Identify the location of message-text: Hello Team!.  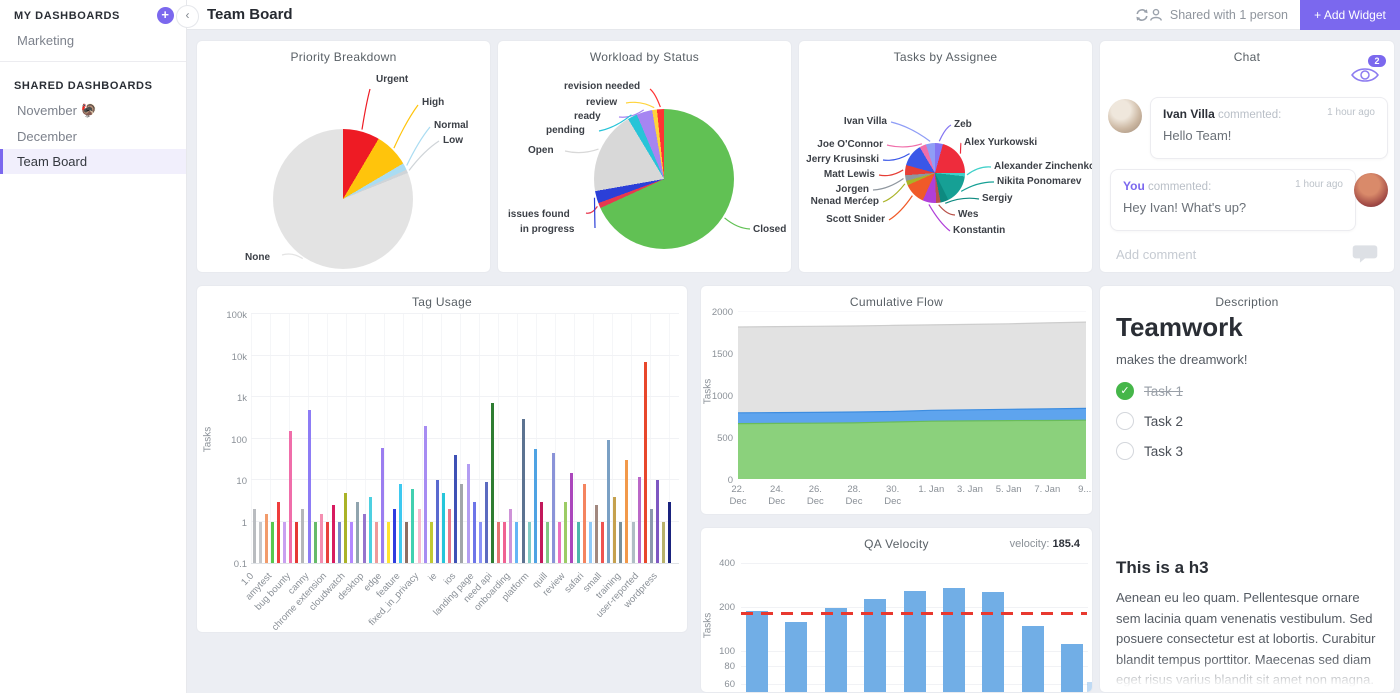
(1197, 135).